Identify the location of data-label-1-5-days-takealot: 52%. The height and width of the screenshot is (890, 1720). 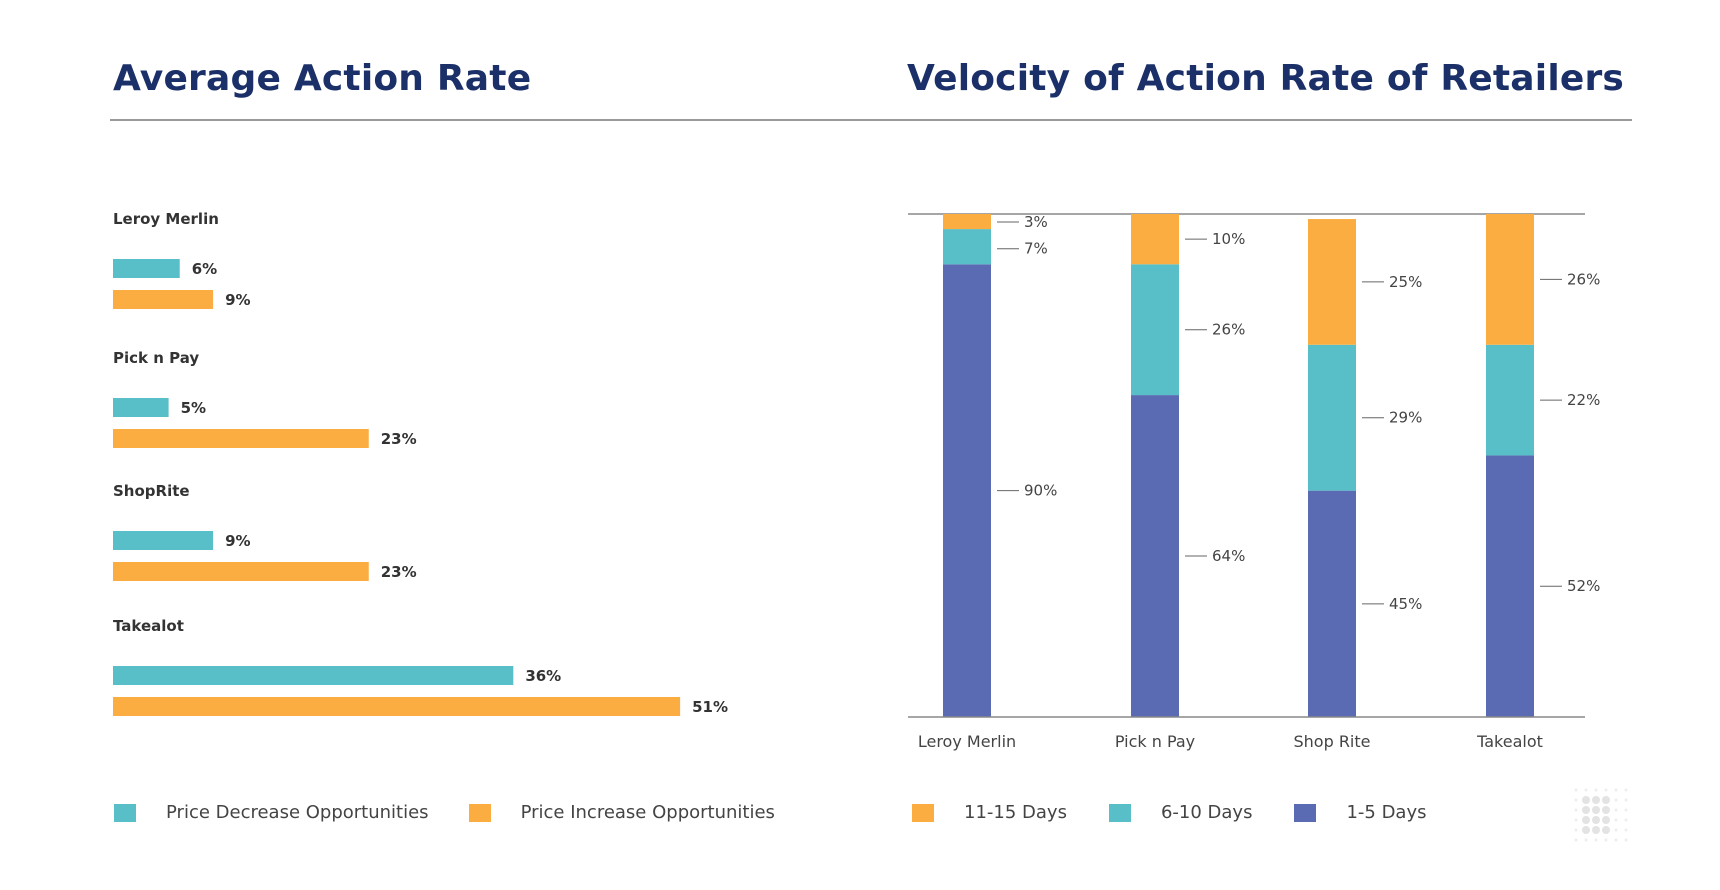
(1583, 586).